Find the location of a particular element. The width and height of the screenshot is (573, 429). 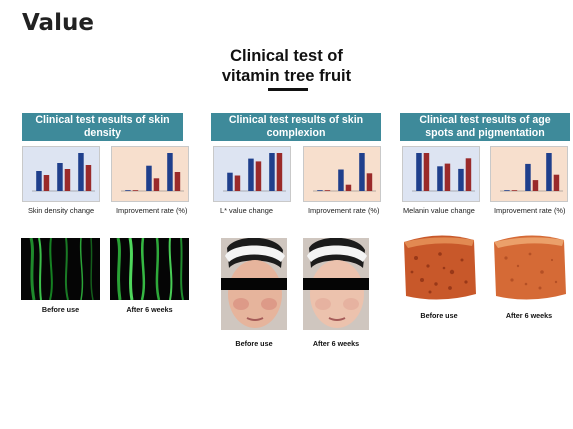

density-change-chart is located at coordinates (61, 174).